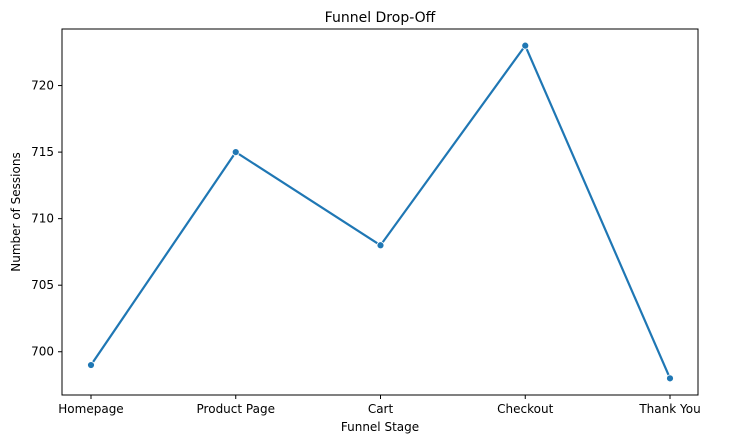 This screenshot has height=441, width=739. What do you see at coordinates (236, 409) in the screenshot?
I see `x-tick-label: Product Page` at bounding box center [236, 409].